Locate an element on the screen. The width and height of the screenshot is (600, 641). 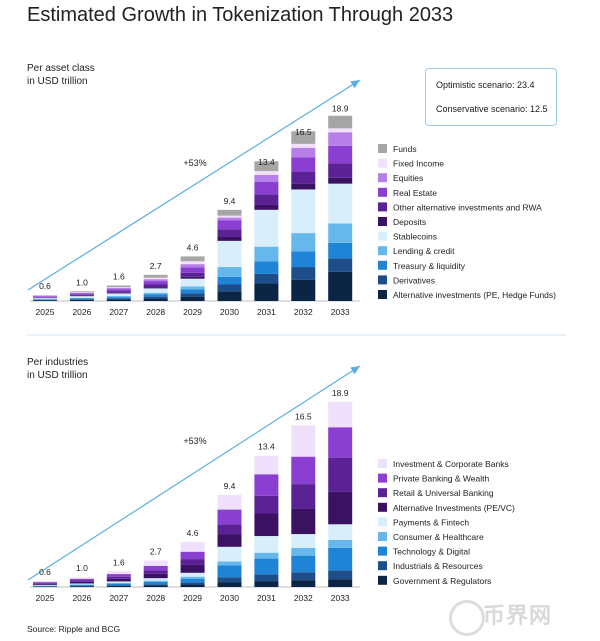
optimistic-scenario-label: Optimistic scenario: 23.4 is located at coordinates (485, 85).